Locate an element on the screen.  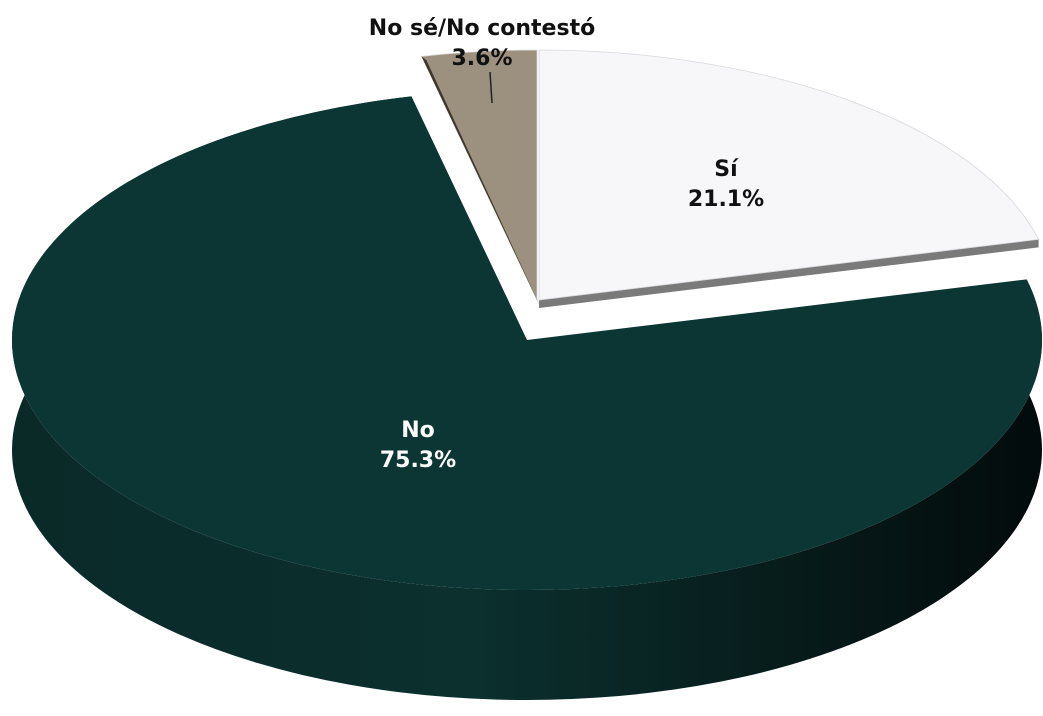
slice-label-si-name: Sí is located at coordinates (726, 169).